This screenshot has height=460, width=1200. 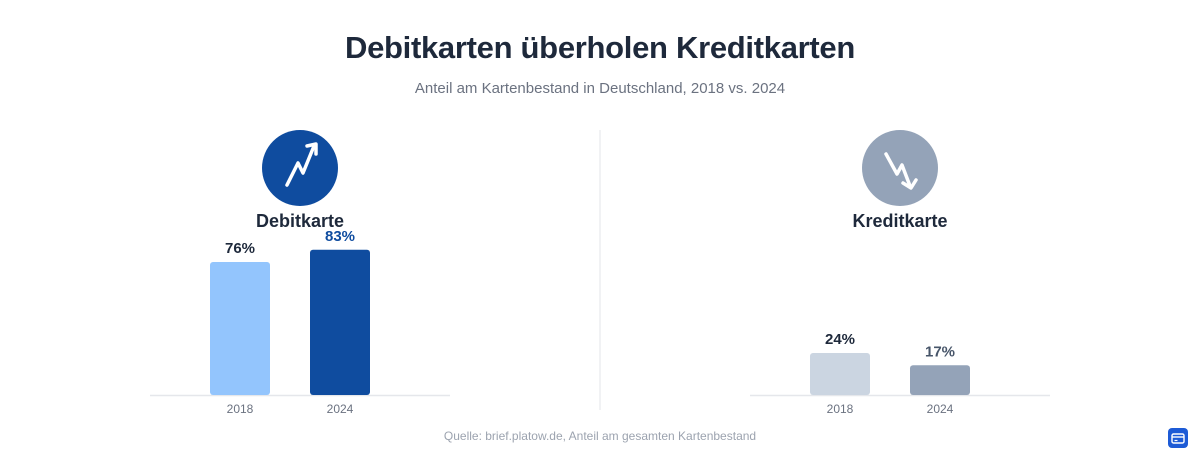 What do you see at coordinates (300, 322) in the screenshot?
I see `bar-chart-debitkarte: 76% 2018 83% 2024` at bounding box center [300, 322].